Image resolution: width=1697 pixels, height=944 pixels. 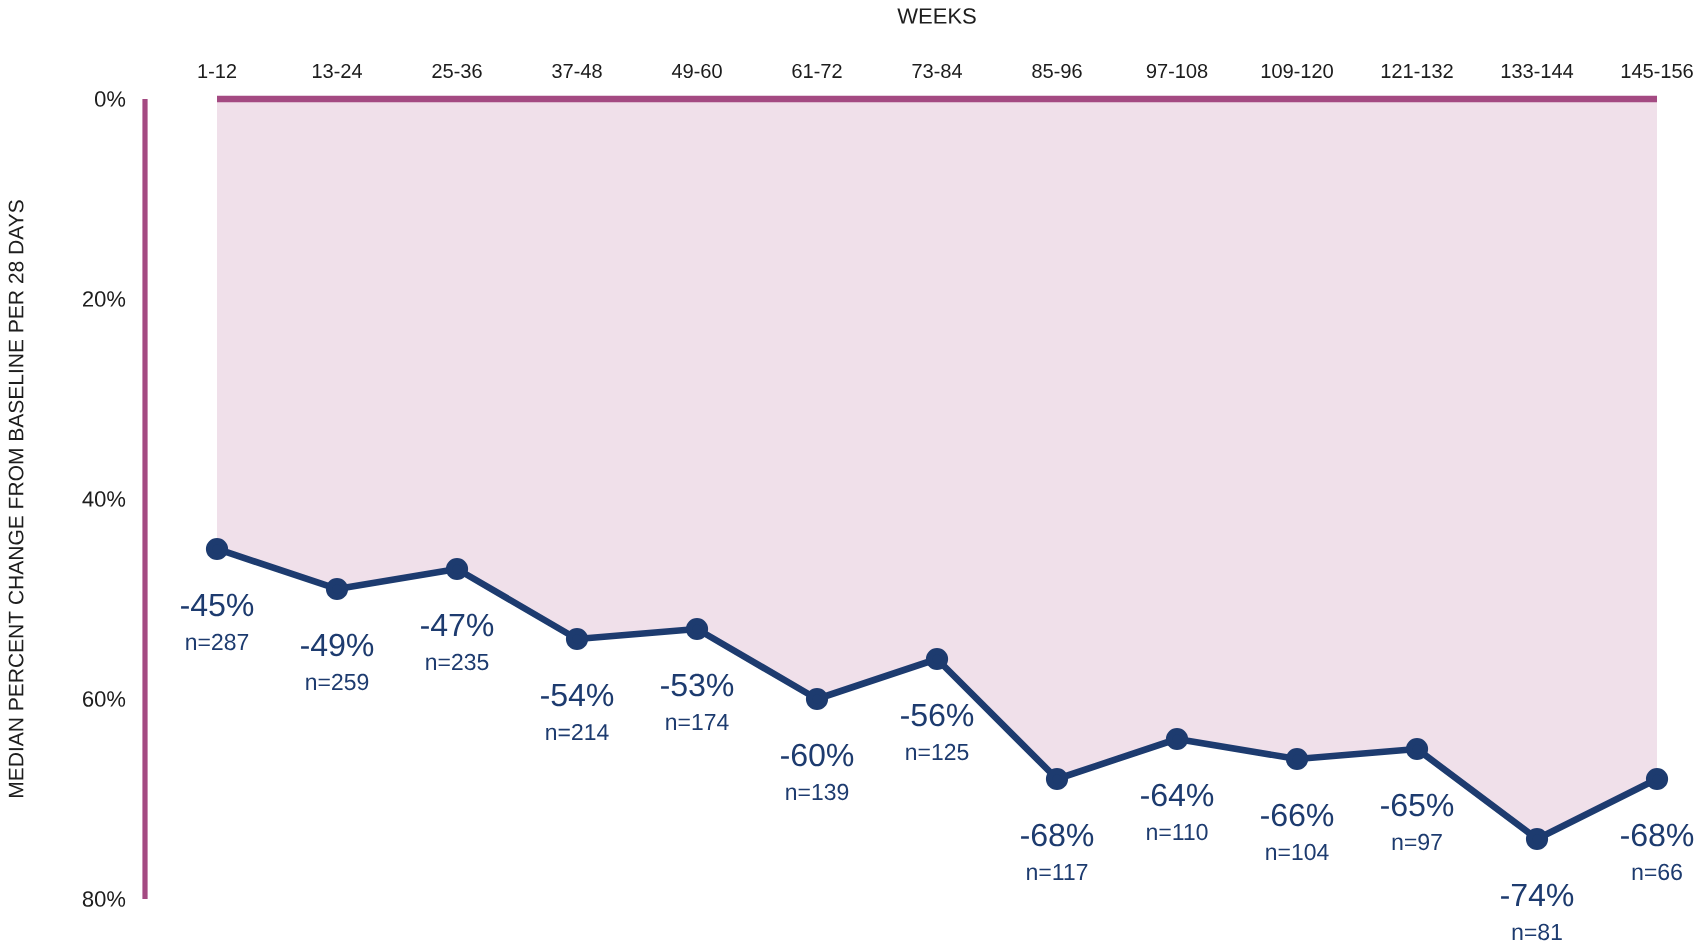 What do you see at coordinates (1537, 71) in the screenshot?
I see `x-tick-label: 133-144` at bounding box center [1537, 71].